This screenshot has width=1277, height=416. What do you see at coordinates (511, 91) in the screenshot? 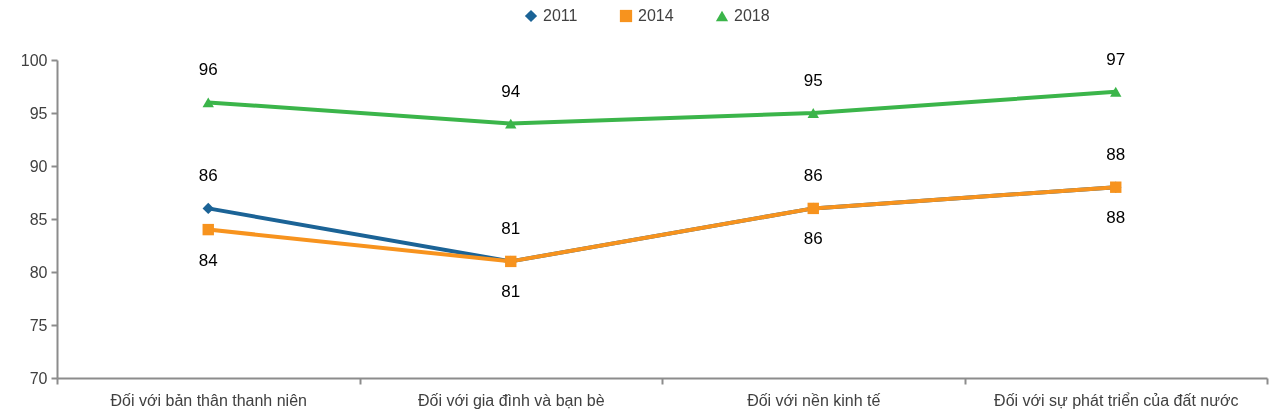
I see `data-label: 94` at bounding box center [511, 91].